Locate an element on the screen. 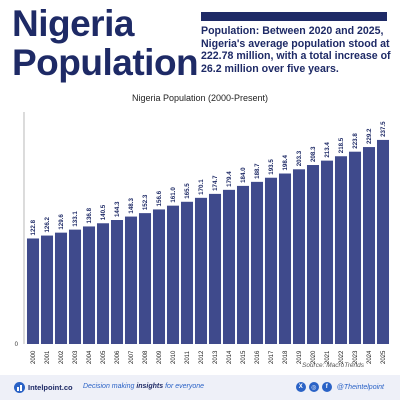 Image resolution: width=400 pixels, height=400 pixels. value-label-2015: 184.0 is located at coordinates (243, 175).